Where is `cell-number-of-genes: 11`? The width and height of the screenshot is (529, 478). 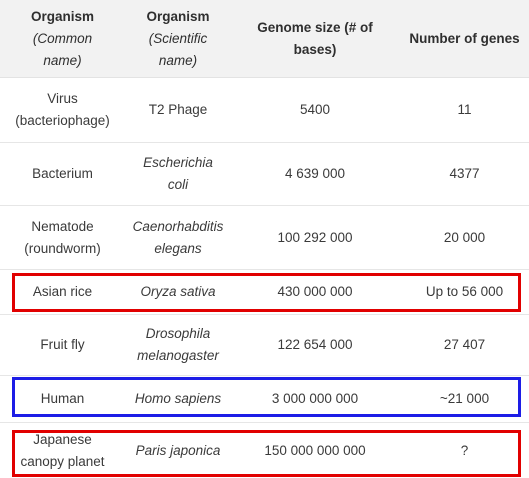
cell-number-of-genes: 11 is located at coordinates (464, 109).